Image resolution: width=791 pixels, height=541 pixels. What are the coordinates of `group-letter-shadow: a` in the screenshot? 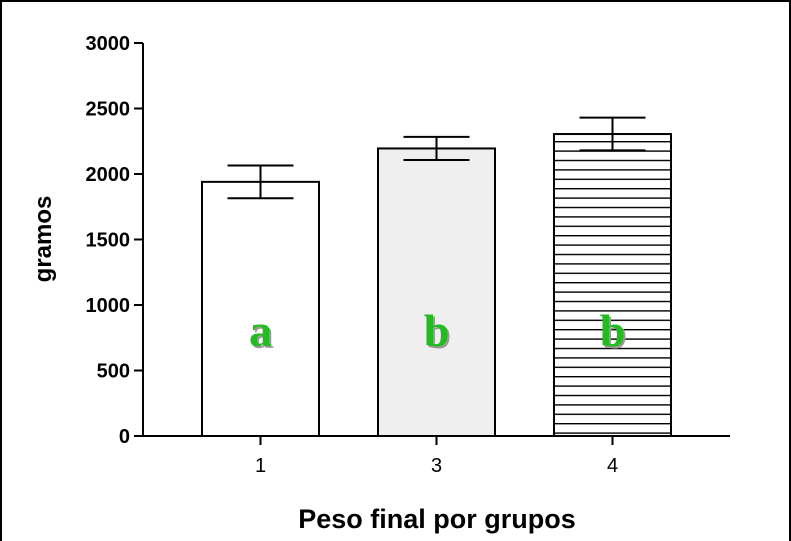 It's located at (262, 332).